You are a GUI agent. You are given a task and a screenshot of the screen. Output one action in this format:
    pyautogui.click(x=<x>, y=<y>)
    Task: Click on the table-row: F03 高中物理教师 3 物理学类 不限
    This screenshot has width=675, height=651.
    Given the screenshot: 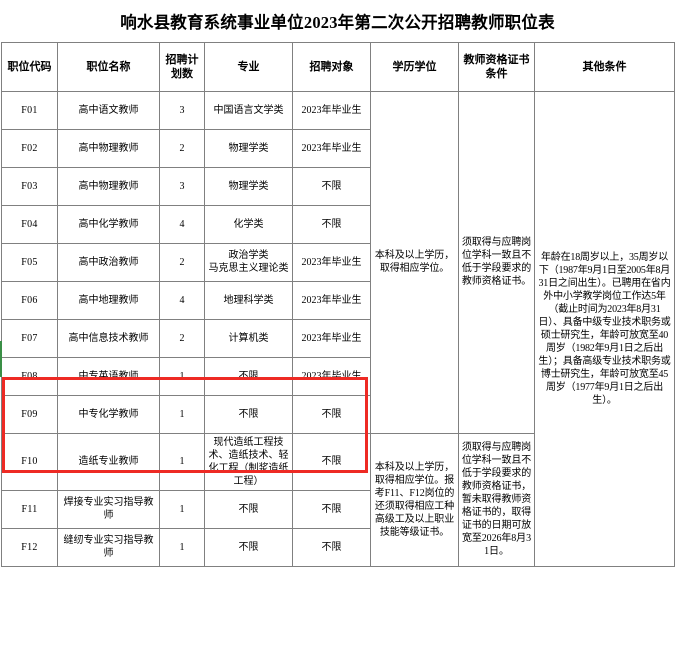 What is the action you would take?
    pyautogui.click(x=338, y=186)
    